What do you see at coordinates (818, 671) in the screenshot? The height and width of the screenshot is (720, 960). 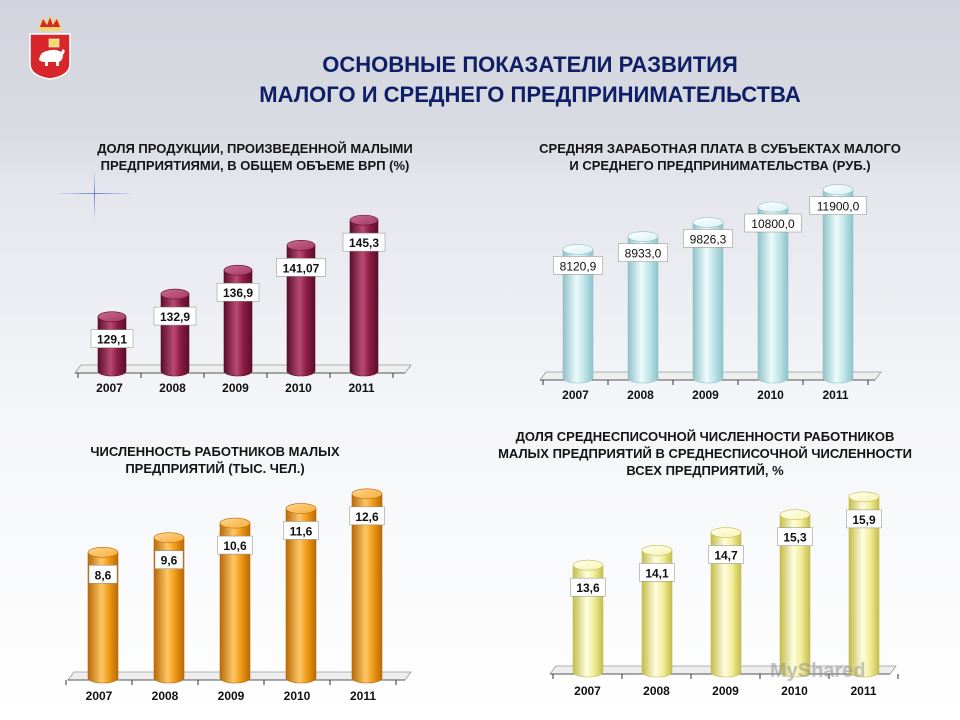 I see `watermark-text: MyShared` at bounding box center [818, 671].